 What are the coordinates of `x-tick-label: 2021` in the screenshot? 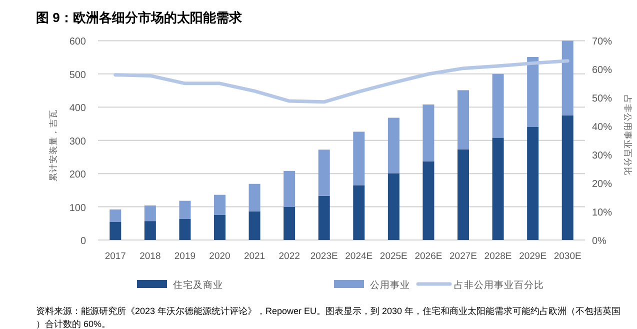 It's located at (255, 256).